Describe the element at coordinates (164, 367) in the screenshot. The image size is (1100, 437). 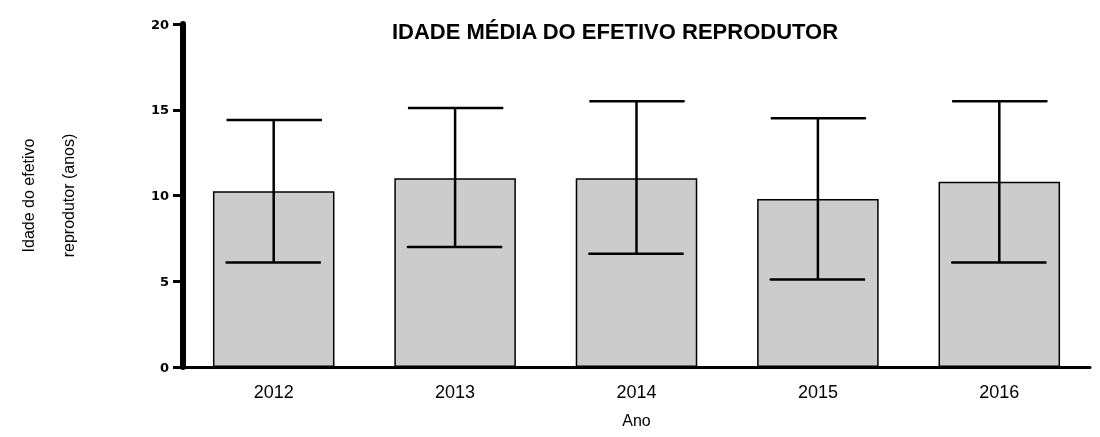
I see `y-tick-label: 0` at that location.